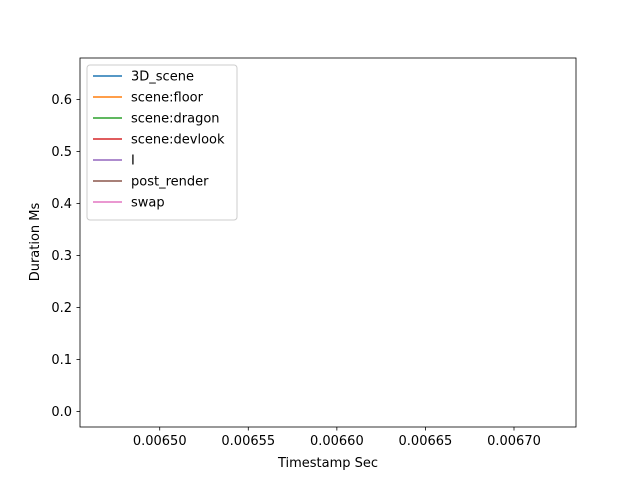 The height and width of the screenshot is (484, 640). I want to click on y-axis-label: Duration Ms, so click(35, 241).